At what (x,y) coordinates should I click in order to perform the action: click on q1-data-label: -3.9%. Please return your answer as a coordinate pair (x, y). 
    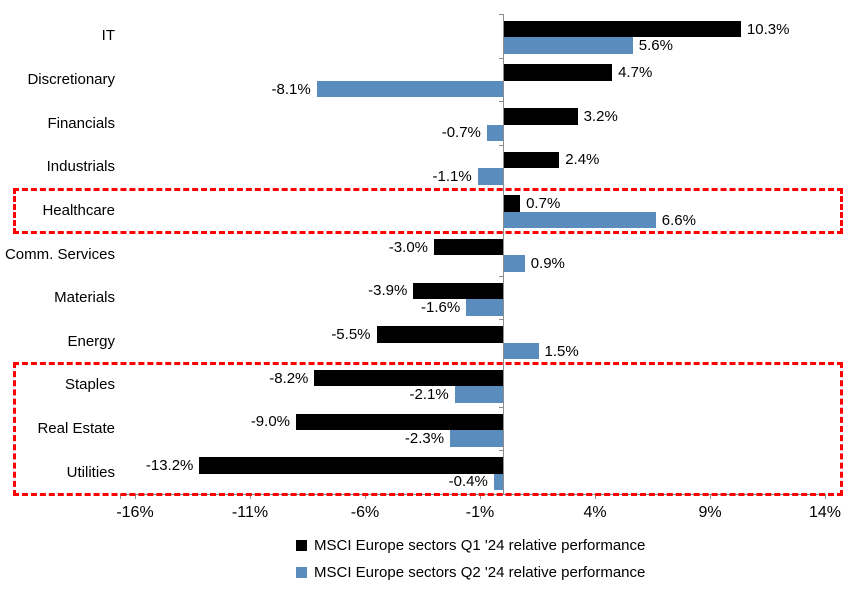
    Looking at the image, I should click on (388, 291).